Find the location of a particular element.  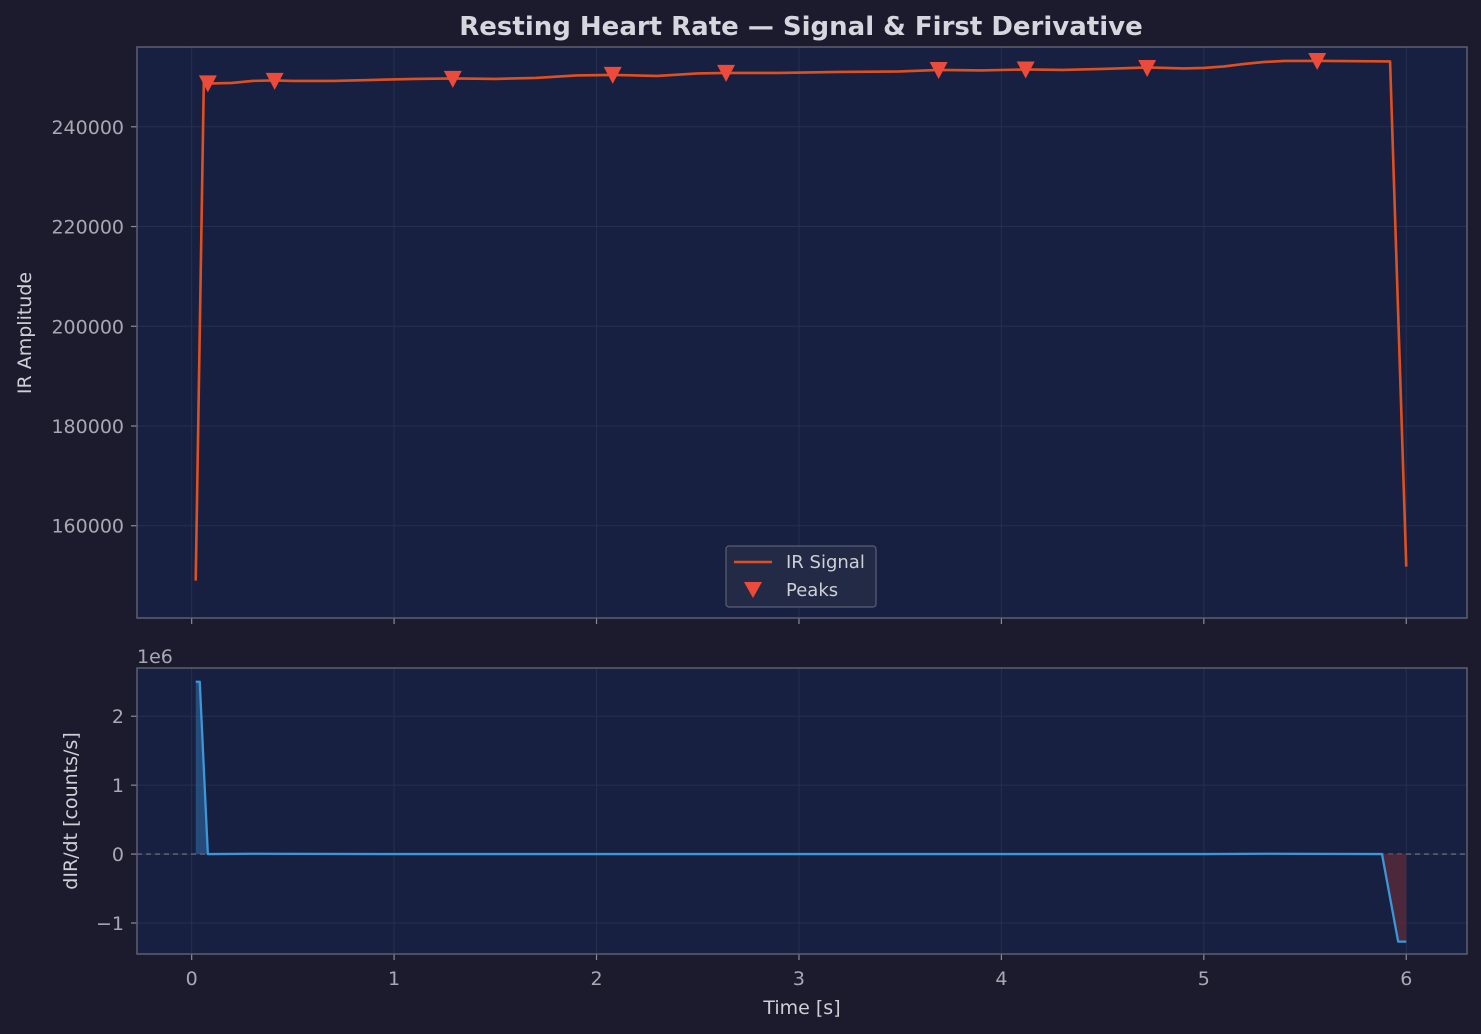

bottom-ylabel: dIR/dt [counts/s] is located at coordinates (71, 810).